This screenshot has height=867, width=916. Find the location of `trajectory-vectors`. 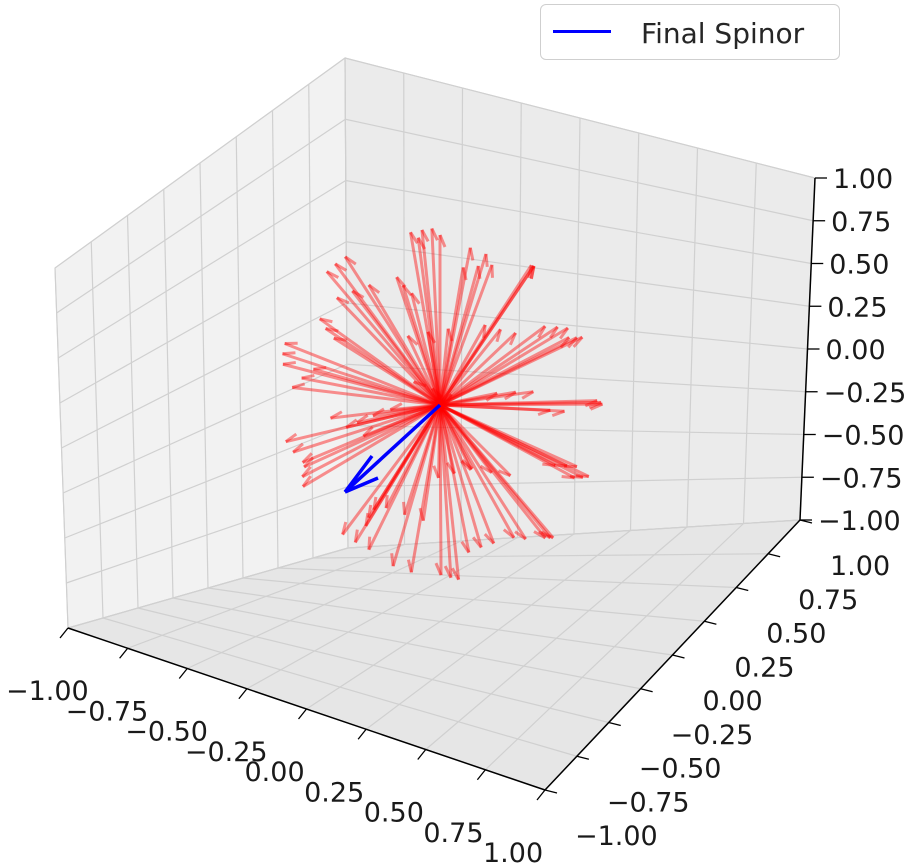

trajectory-vectors is located at coordinates (443, 404).